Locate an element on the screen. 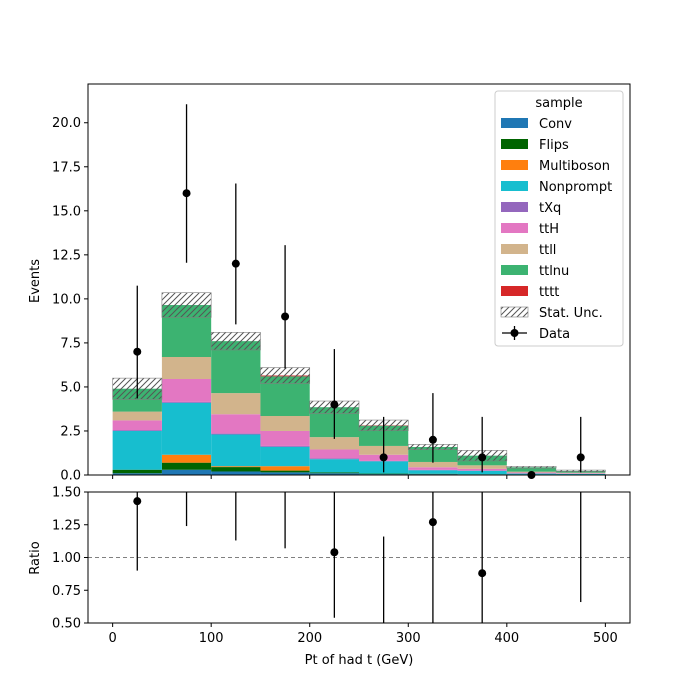  ratio-x-tick-label-4: 400 is located at coordinates (506, 638).